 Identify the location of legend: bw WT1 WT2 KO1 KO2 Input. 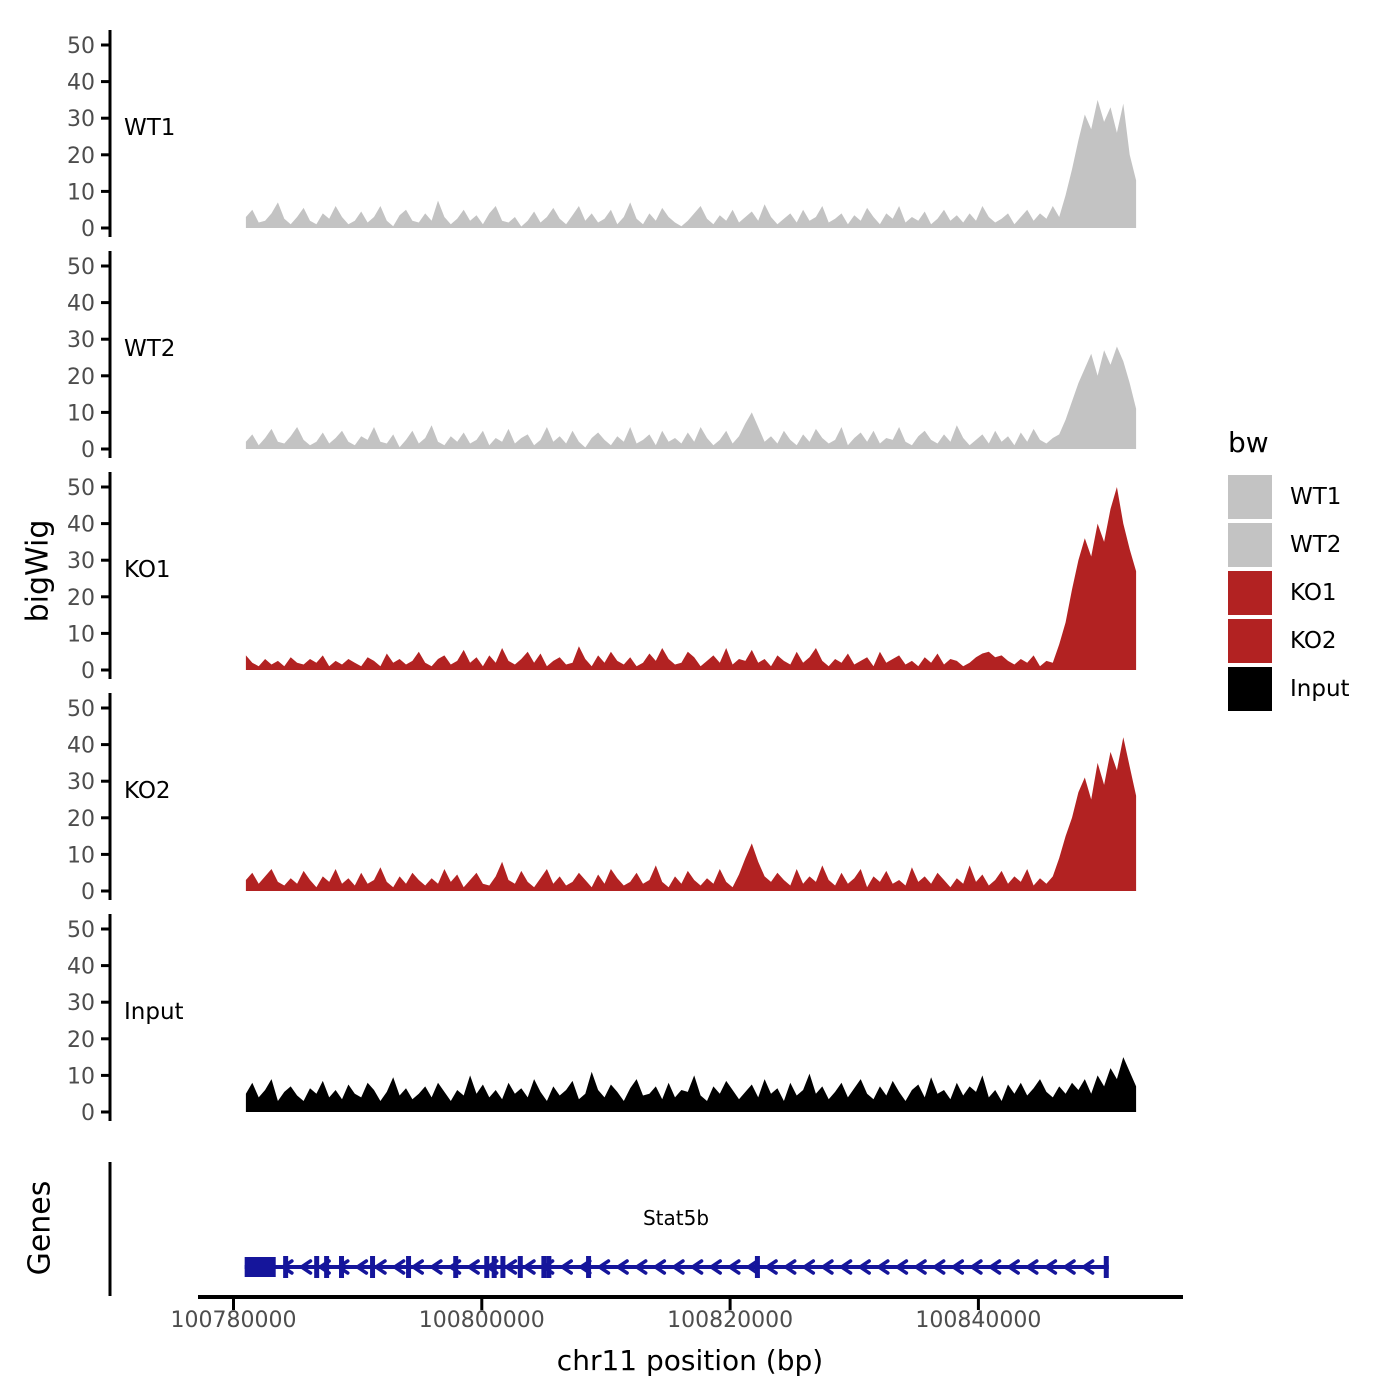
(1289, 570).